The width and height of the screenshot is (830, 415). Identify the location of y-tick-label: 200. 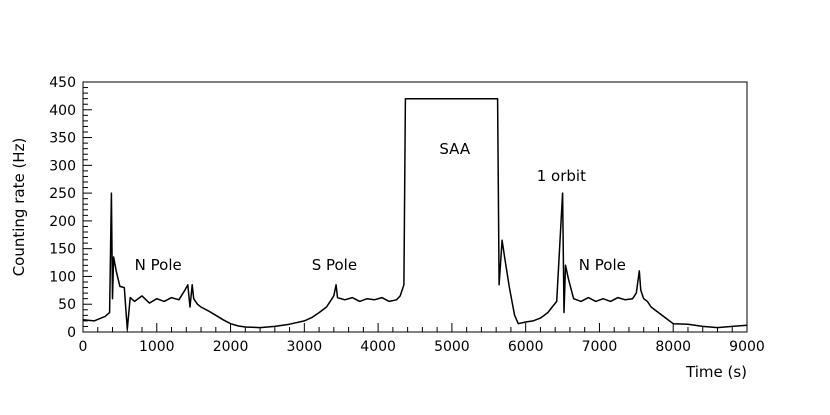
(62, 222).